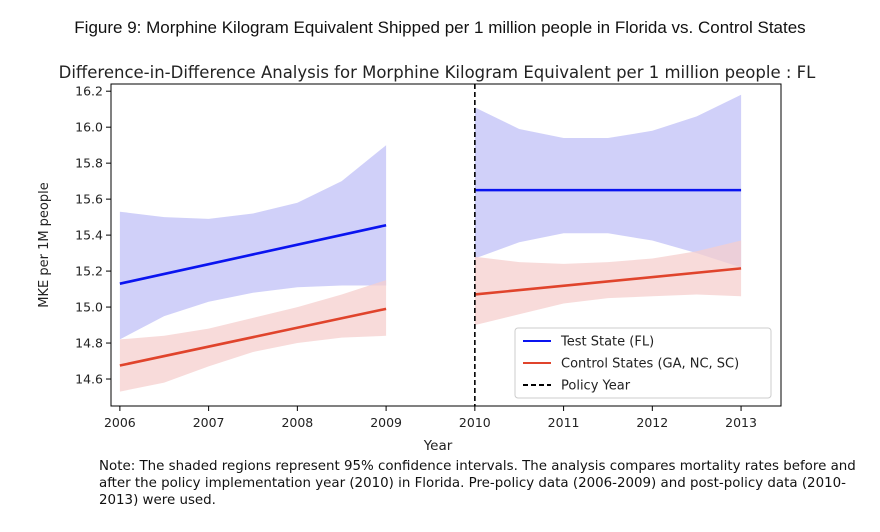  What do you see at coordinates (253, 254) in the screenshot?
I see `series-line-test-pre` at bounding box center [253, 254].